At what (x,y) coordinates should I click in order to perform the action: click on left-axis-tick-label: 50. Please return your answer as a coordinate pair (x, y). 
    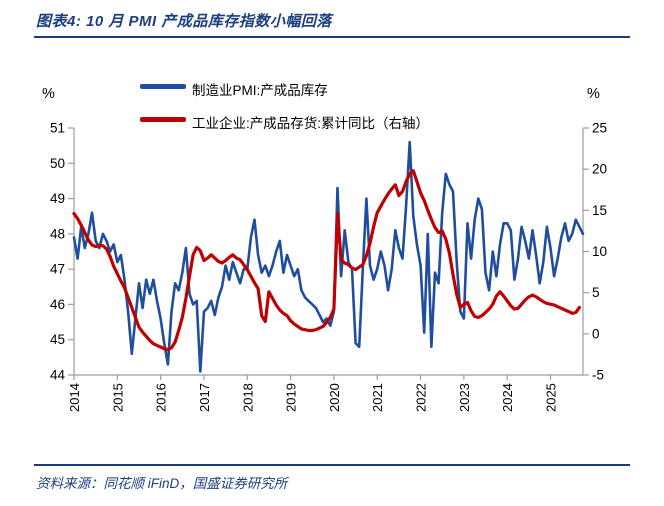
    Looking at the image, I should click on (57, 163).